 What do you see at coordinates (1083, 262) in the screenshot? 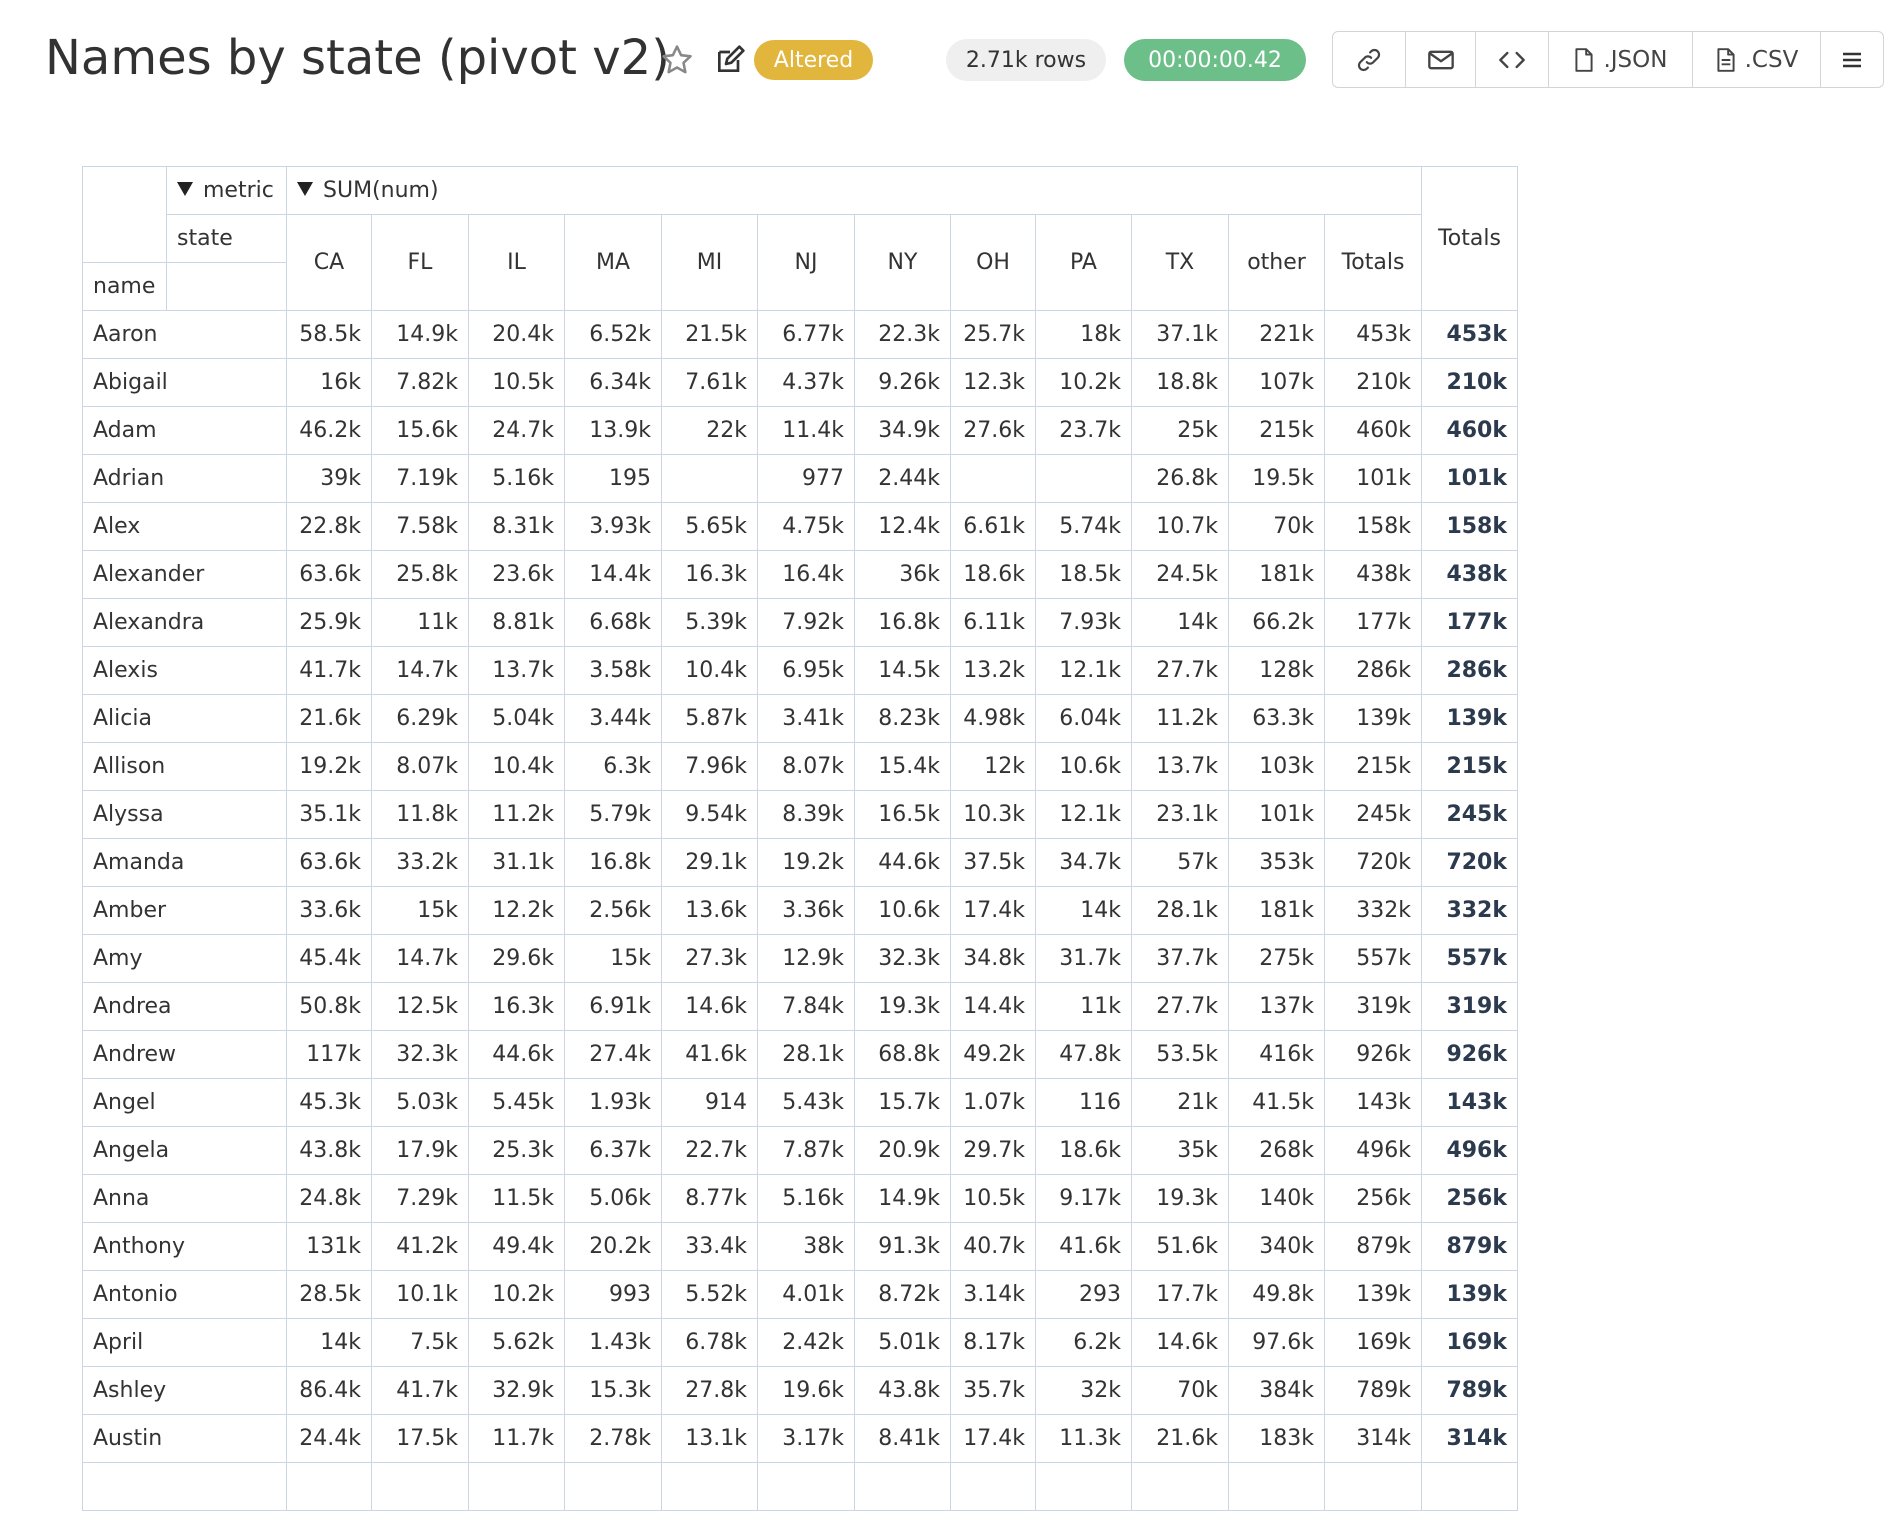
I see `column-header: PA` at bounding box center [1083, 262].